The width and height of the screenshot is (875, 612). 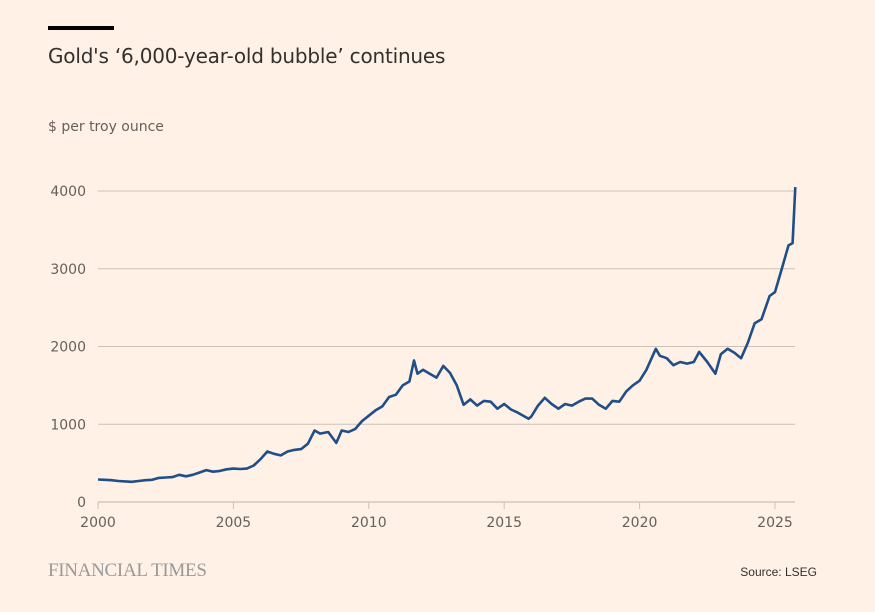 I want to click on y-tick-label: 1000, so click(x=68, y=425).